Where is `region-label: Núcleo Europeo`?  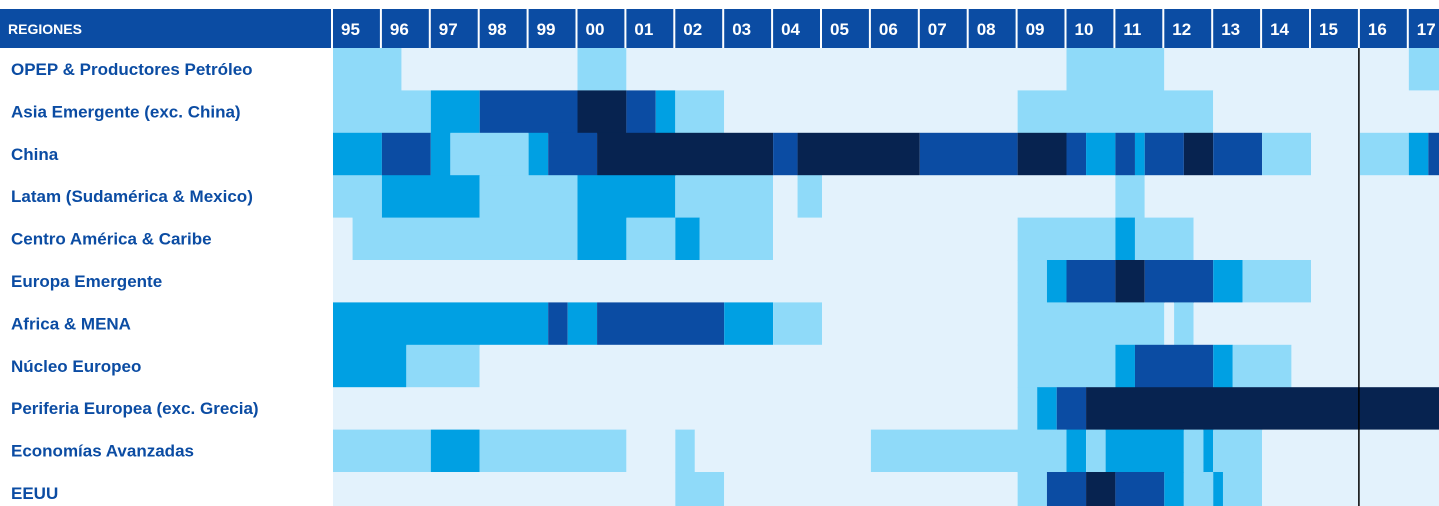 region-label: Núcleo Europeo is located at coordinates (76, 366).